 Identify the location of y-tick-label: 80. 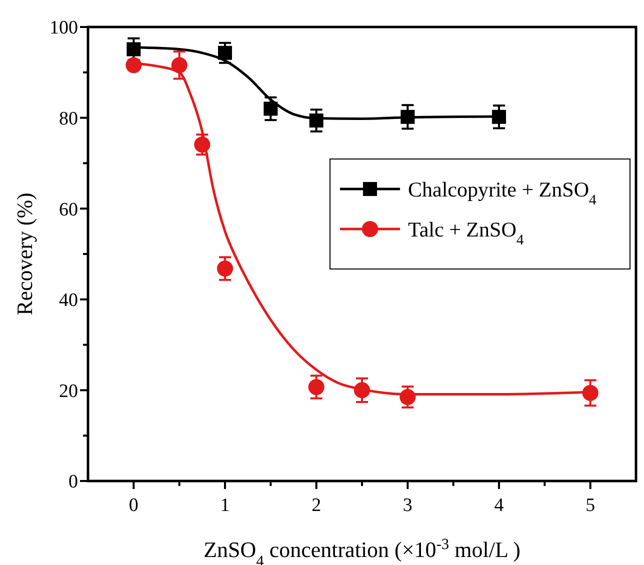
(68, 119).